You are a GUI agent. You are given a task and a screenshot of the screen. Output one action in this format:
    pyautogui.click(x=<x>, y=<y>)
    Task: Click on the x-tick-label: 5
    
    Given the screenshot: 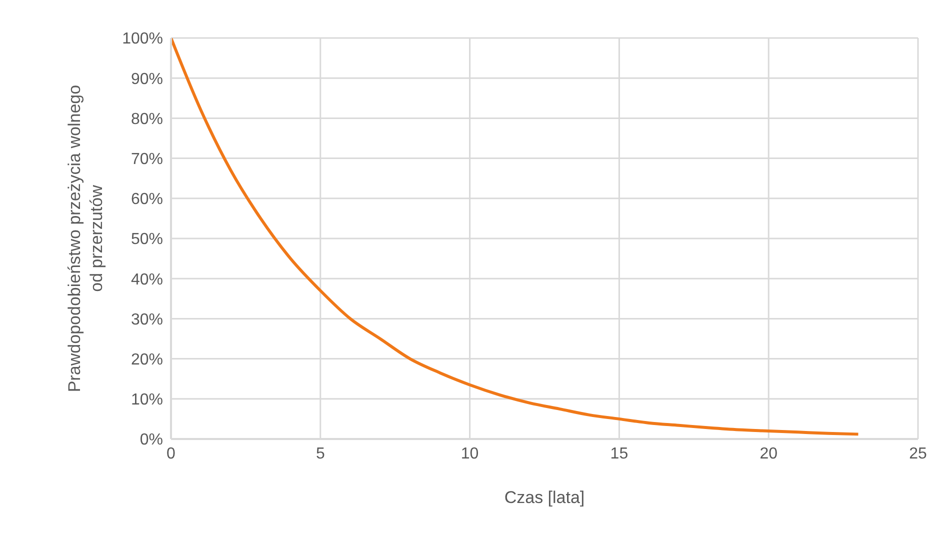 What is the action you would take?
    pyautogui.click(x=320, y=453)
    